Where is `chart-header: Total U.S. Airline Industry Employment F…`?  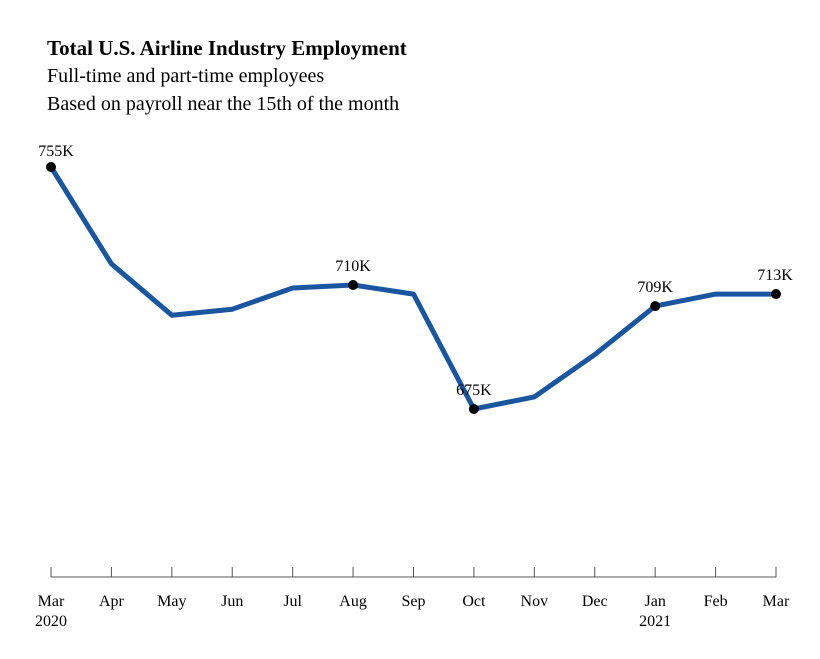
chart-header: Total U.S. Airline Industry Employment F… is located at coordinates (227, 76).